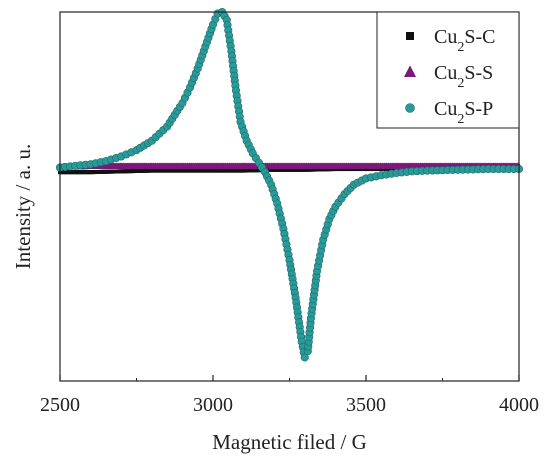  I want to click on x-axis-title: Magnetic filed / G, so click(289, 442).